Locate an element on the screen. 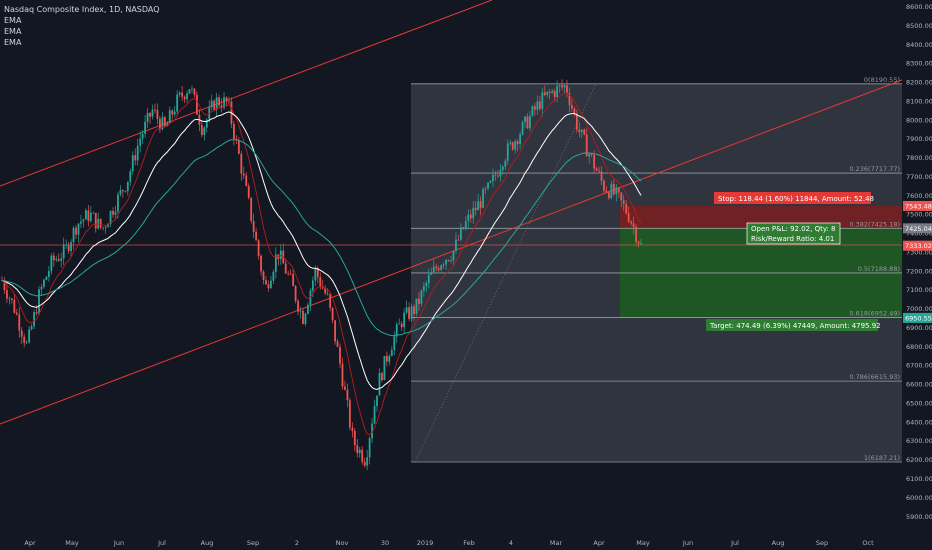 This screenshot has height=550, width=932. y-tick-label: 7700.00 is located at coordinates (919, 177).